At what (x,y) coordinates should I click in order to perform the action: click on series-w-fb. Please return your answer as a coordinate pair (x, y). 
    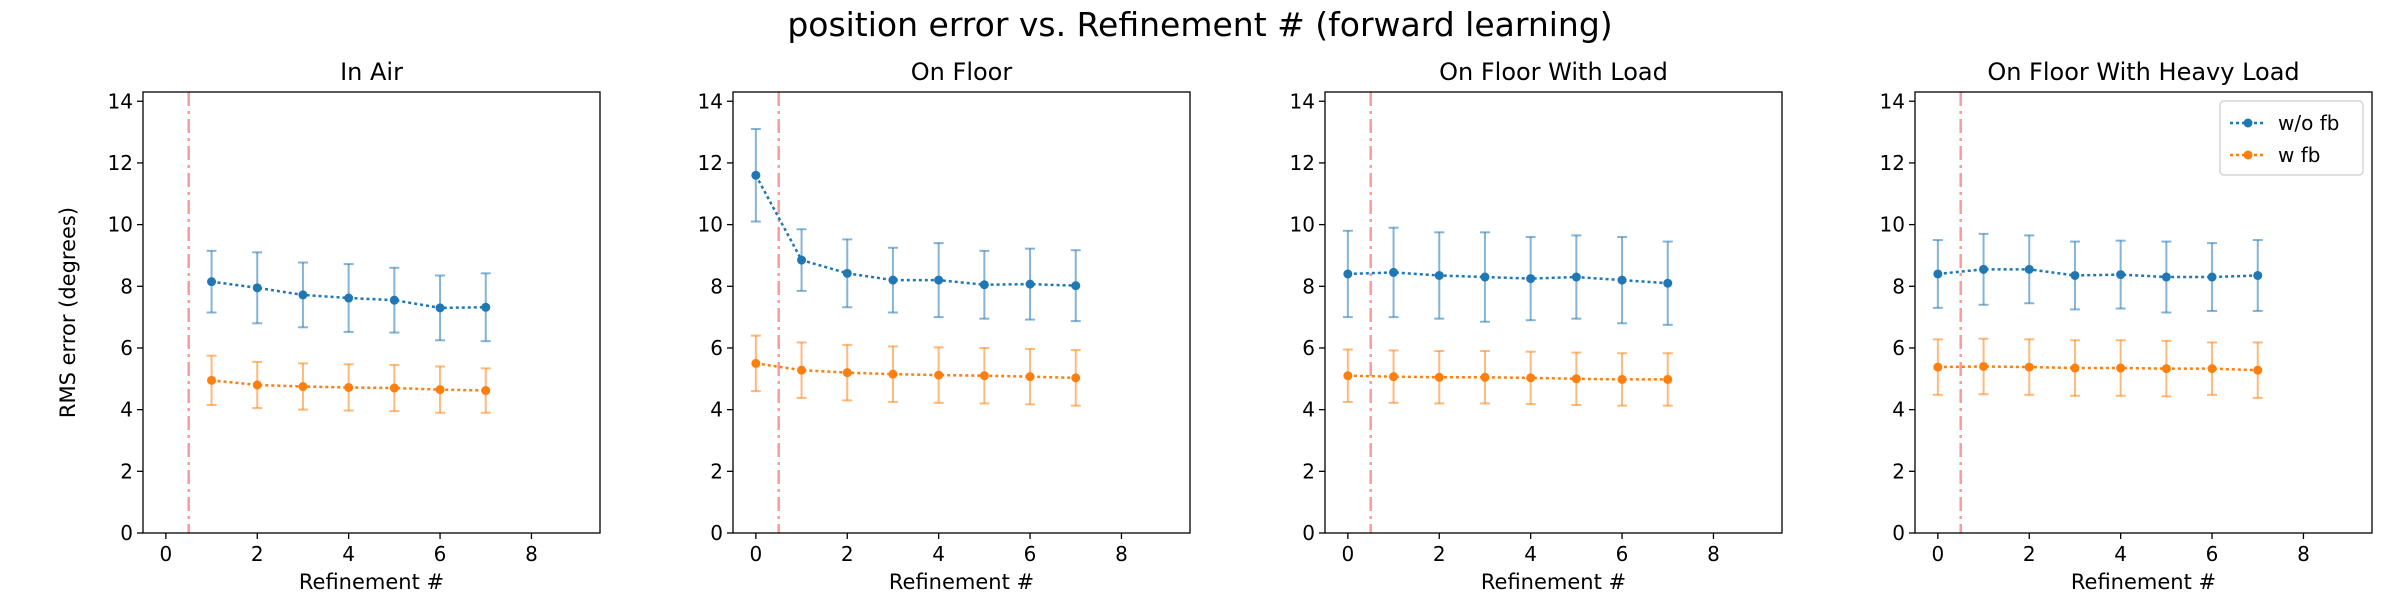
    Looking at the image, I should click on (348, 384).